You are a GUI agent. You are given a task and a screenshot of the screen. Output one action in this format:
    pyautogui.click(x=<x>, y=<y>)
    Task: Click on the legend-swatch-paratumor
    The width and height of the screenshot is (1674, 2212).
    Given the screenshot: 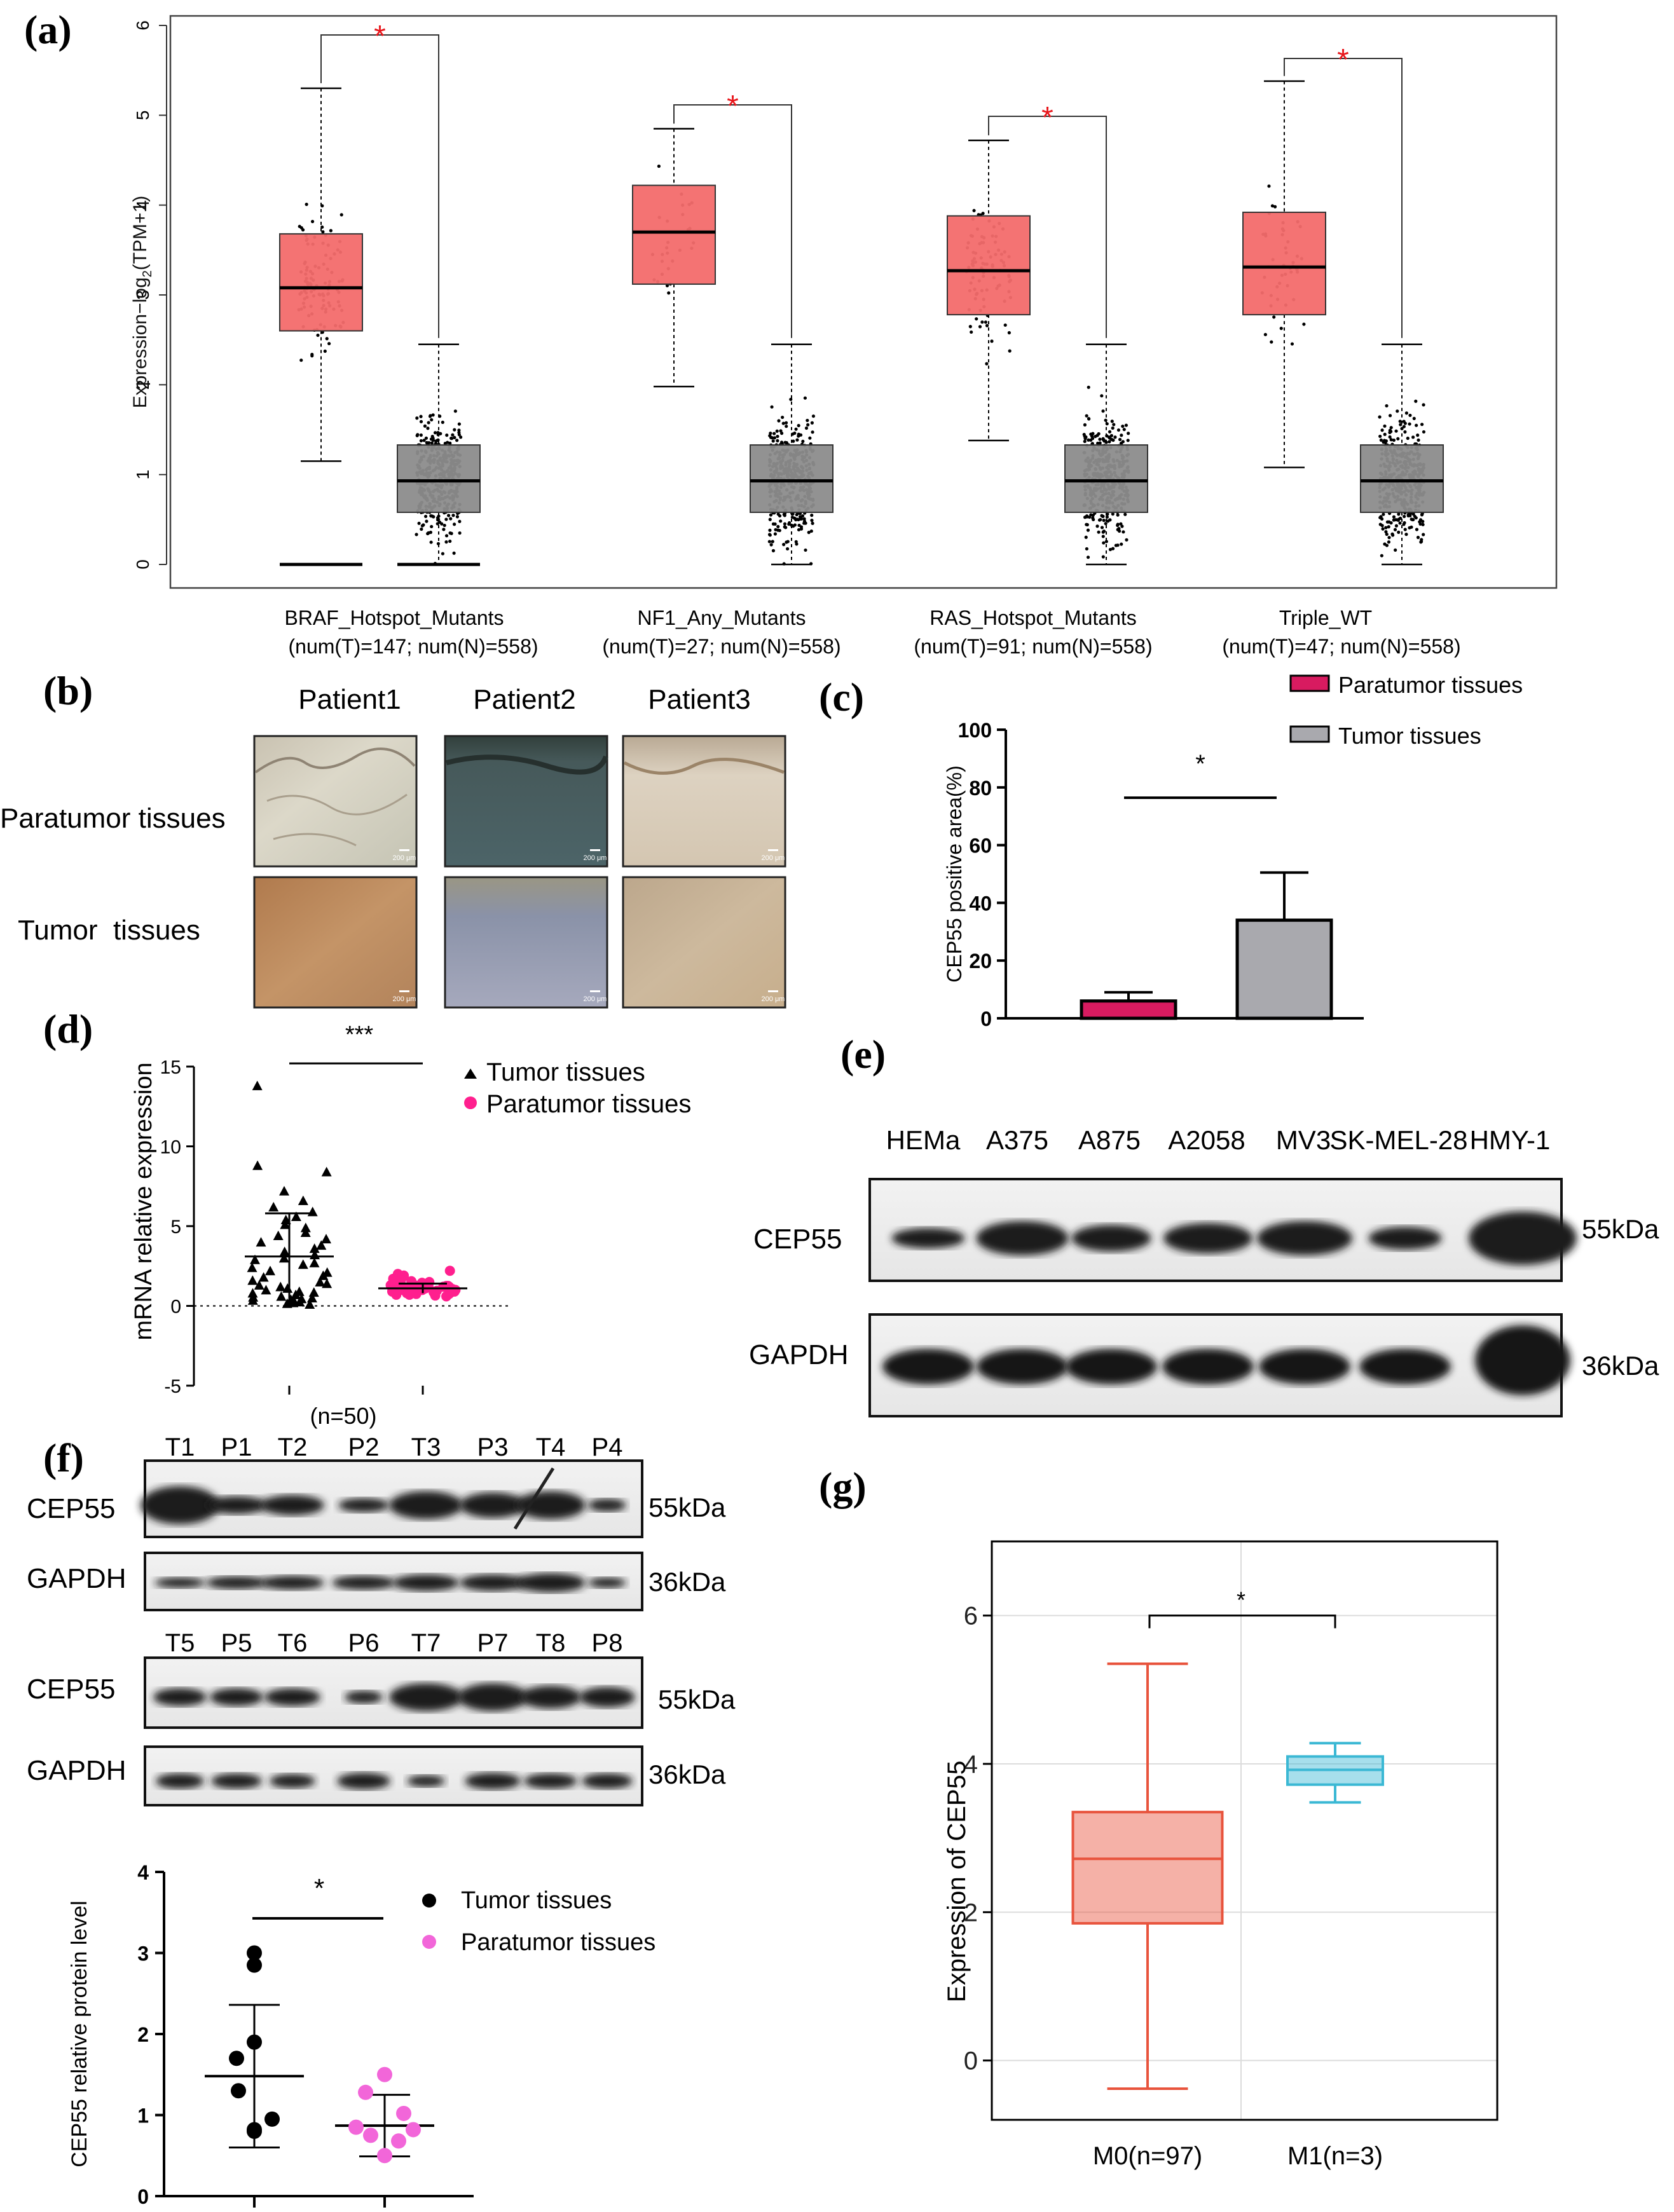 What is the action you would take?
    pyautogui.click(x=1309, y=683)
    